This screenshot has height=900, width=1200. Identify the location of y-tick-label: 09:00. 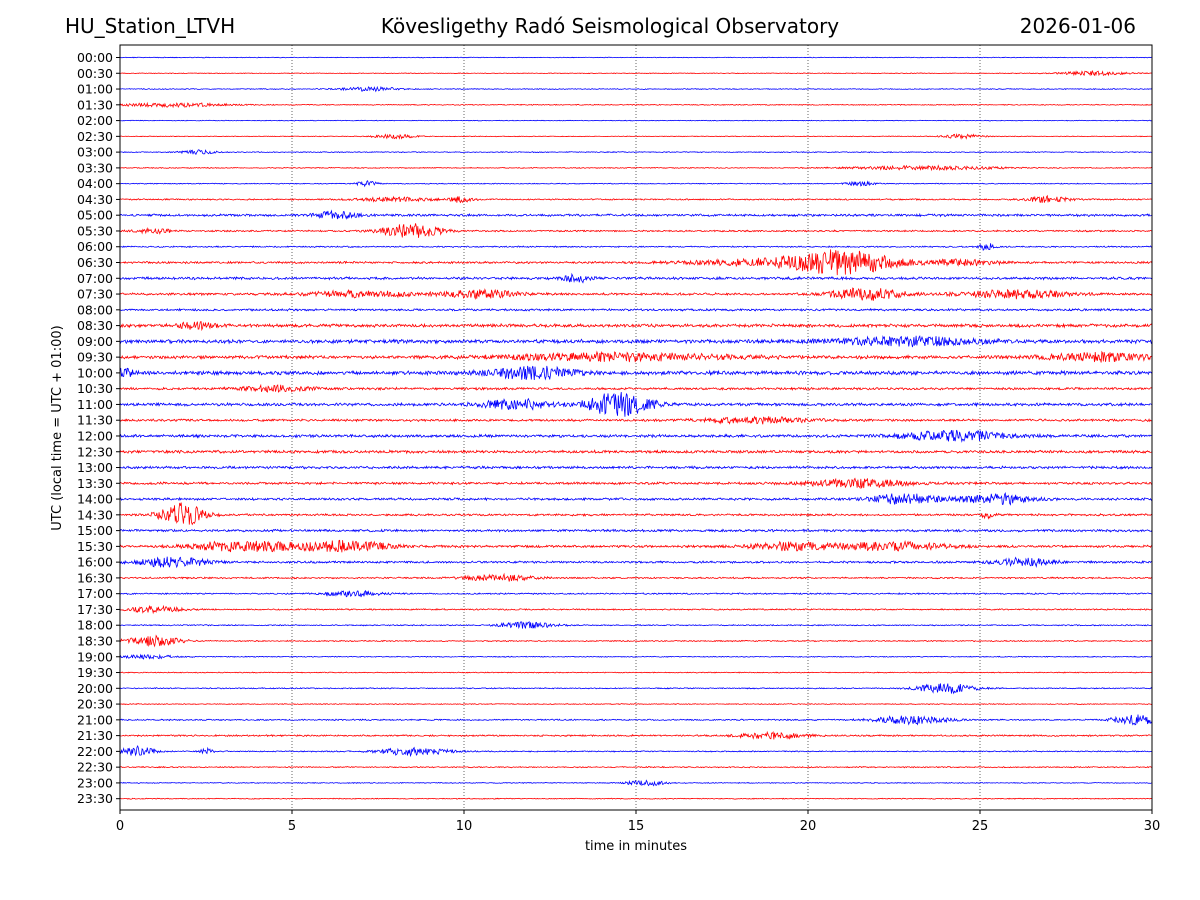
(95, 341).